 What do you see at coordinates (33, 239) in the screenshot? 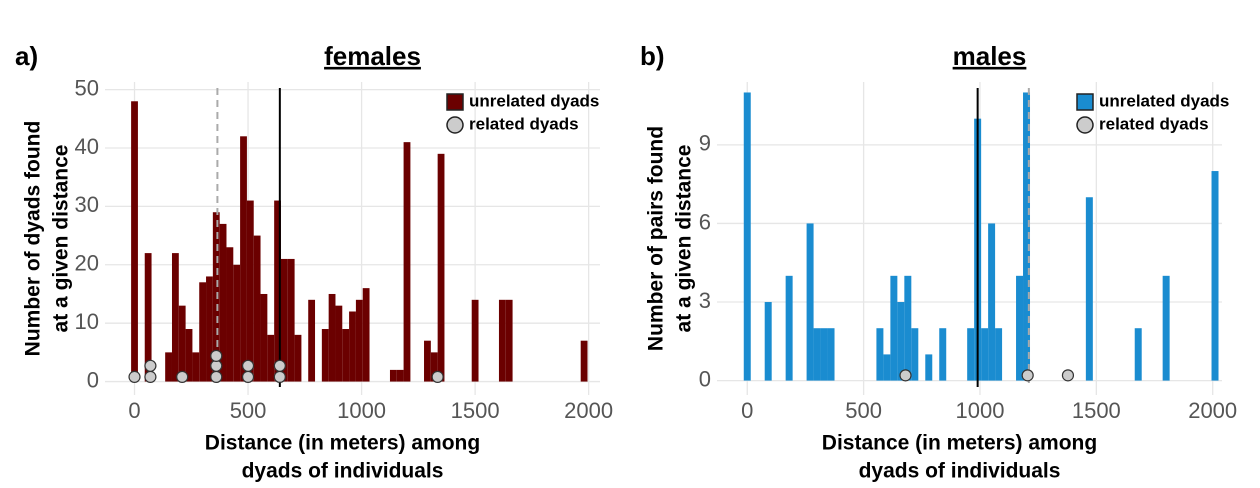
I see `y-axis-label: Number of dyads found` at bounding box center [33, 239].